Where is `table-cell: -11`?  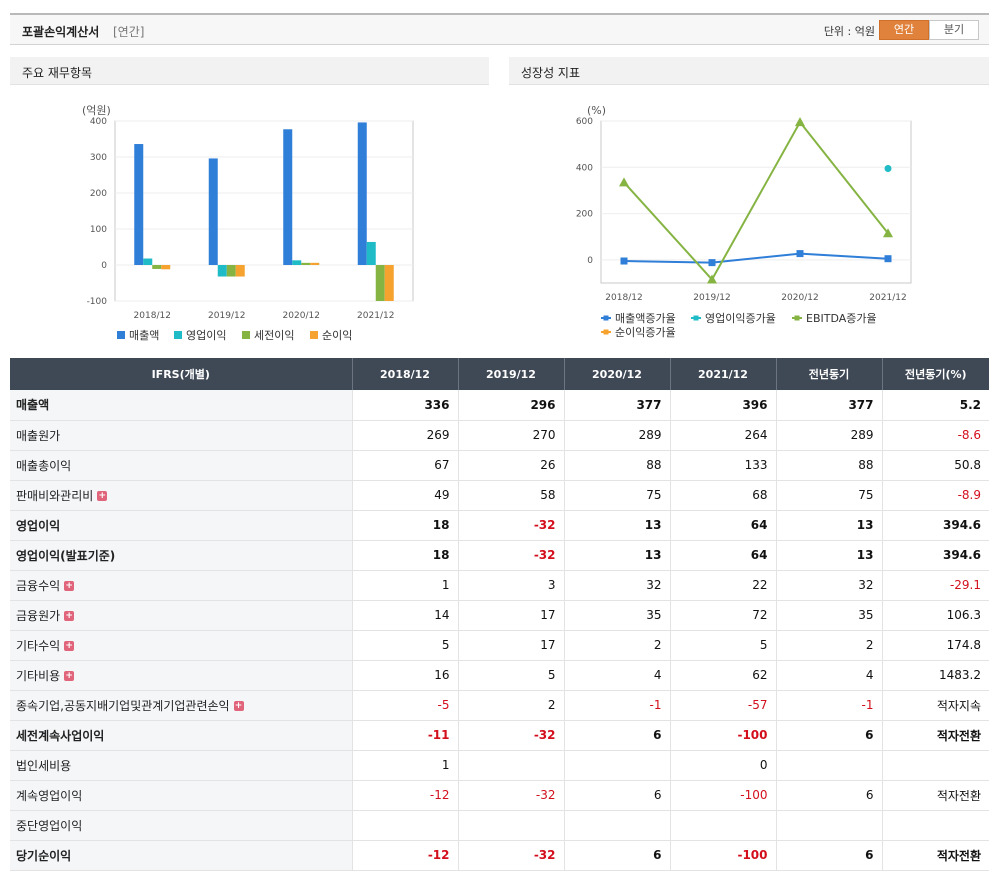
table-cell: -11 is located at coordinates (404, 735).